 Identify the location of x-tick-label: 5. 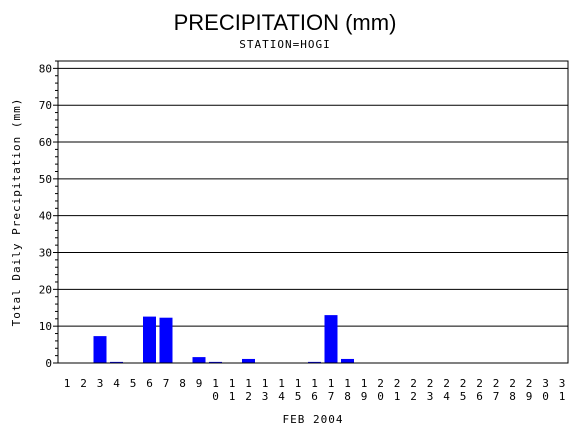
(133, 383).